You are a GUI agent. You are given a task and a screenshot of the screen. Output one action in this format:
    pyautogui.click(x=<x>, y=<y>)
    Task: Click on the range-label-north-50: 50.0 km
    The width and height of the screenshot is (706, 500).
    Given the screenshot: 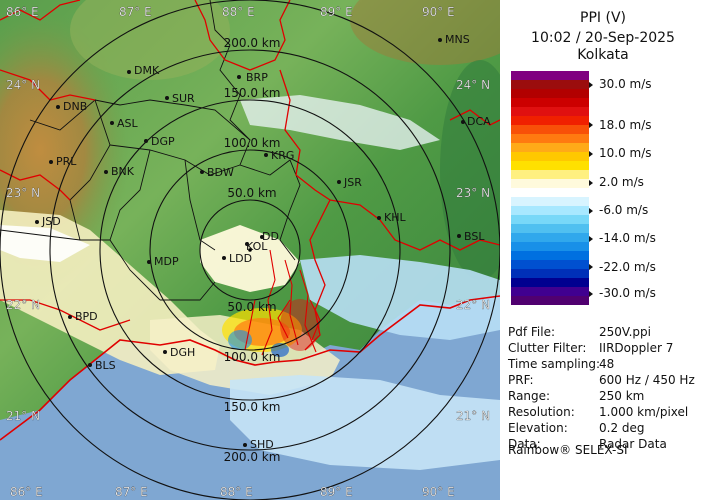 What is the action you would take?
    pyautogui.click(x=251, y=193)
    